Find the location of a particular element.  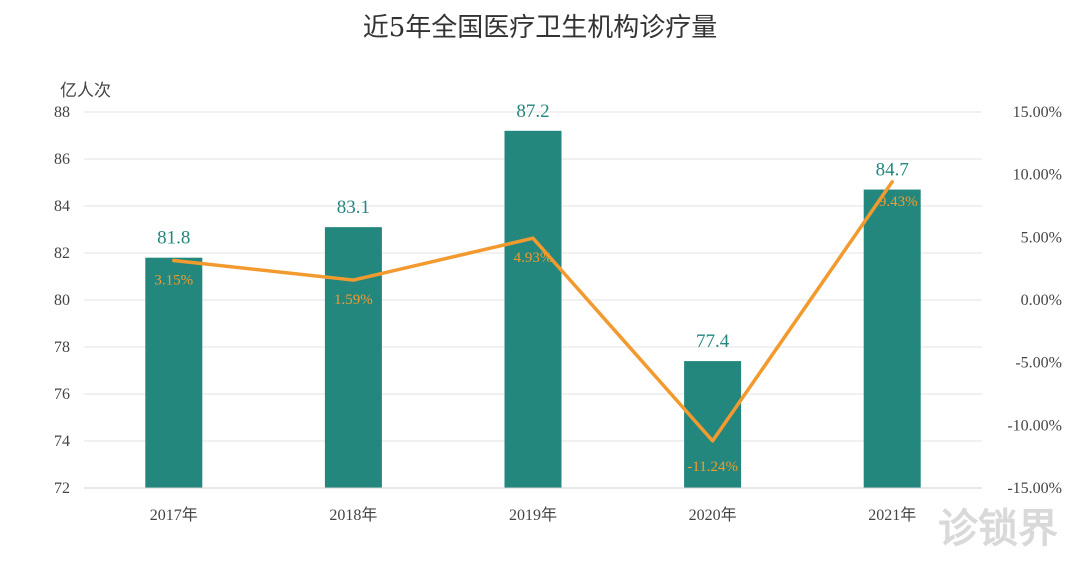

category-label: 2017年 is located at coordinates (174, 515).